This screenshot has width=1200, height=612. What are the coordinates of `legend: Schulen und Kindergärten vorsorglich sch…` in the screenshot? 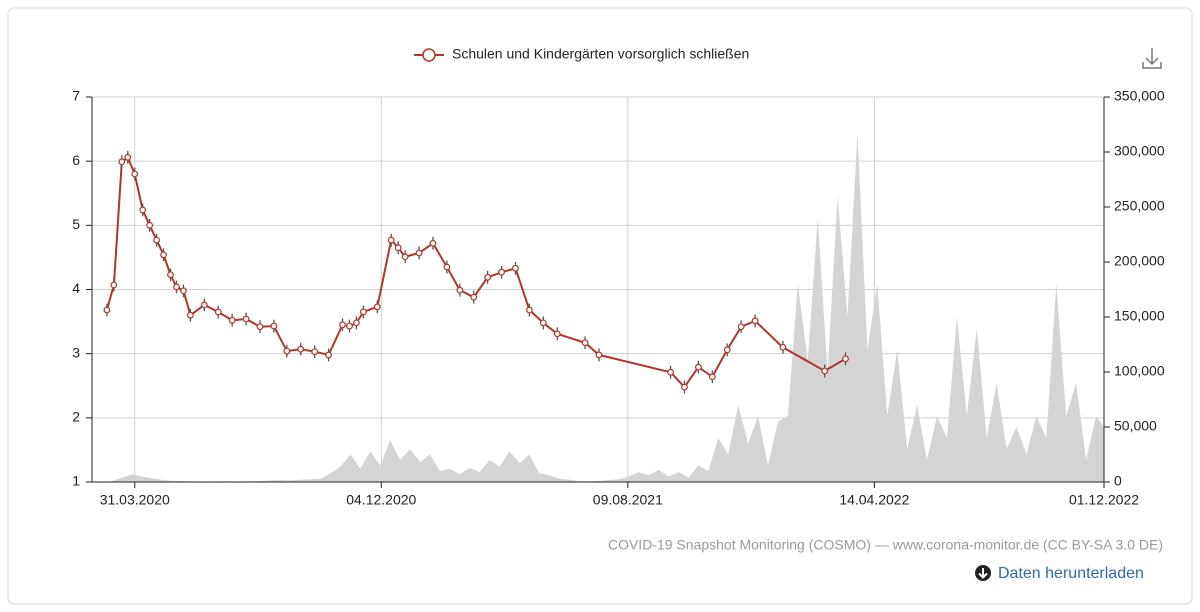 It's located at (581, 54).